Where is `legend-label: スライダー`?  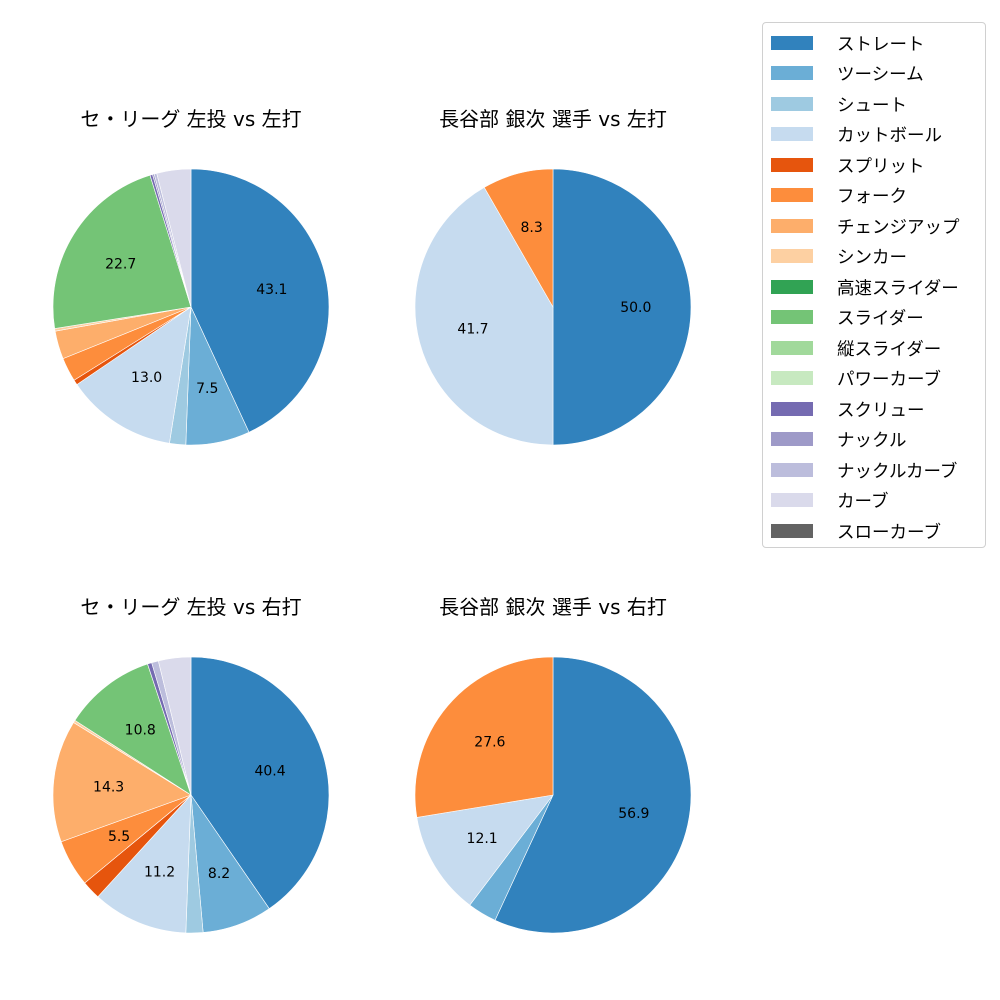 legend-label: スライダー is located at coordinates (880, 318).